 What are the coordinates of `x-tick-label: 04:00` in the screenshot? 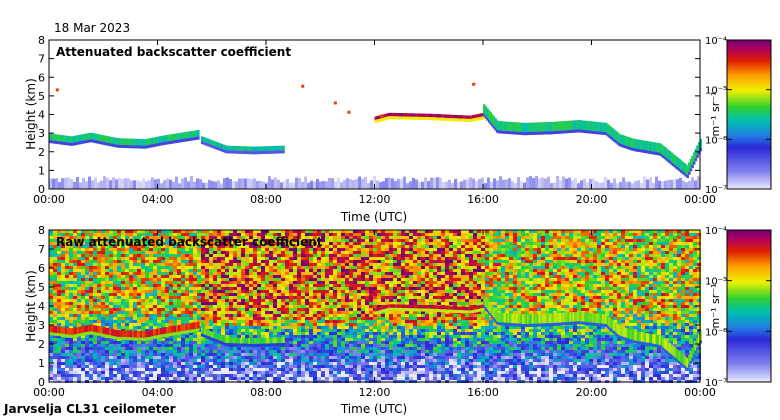 It's located at (158, 199).